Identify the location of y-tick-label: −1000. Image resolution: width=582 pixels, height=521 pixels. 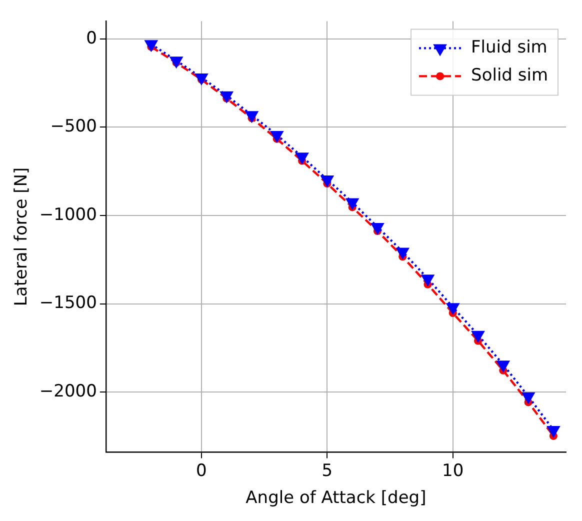
(68, 214).